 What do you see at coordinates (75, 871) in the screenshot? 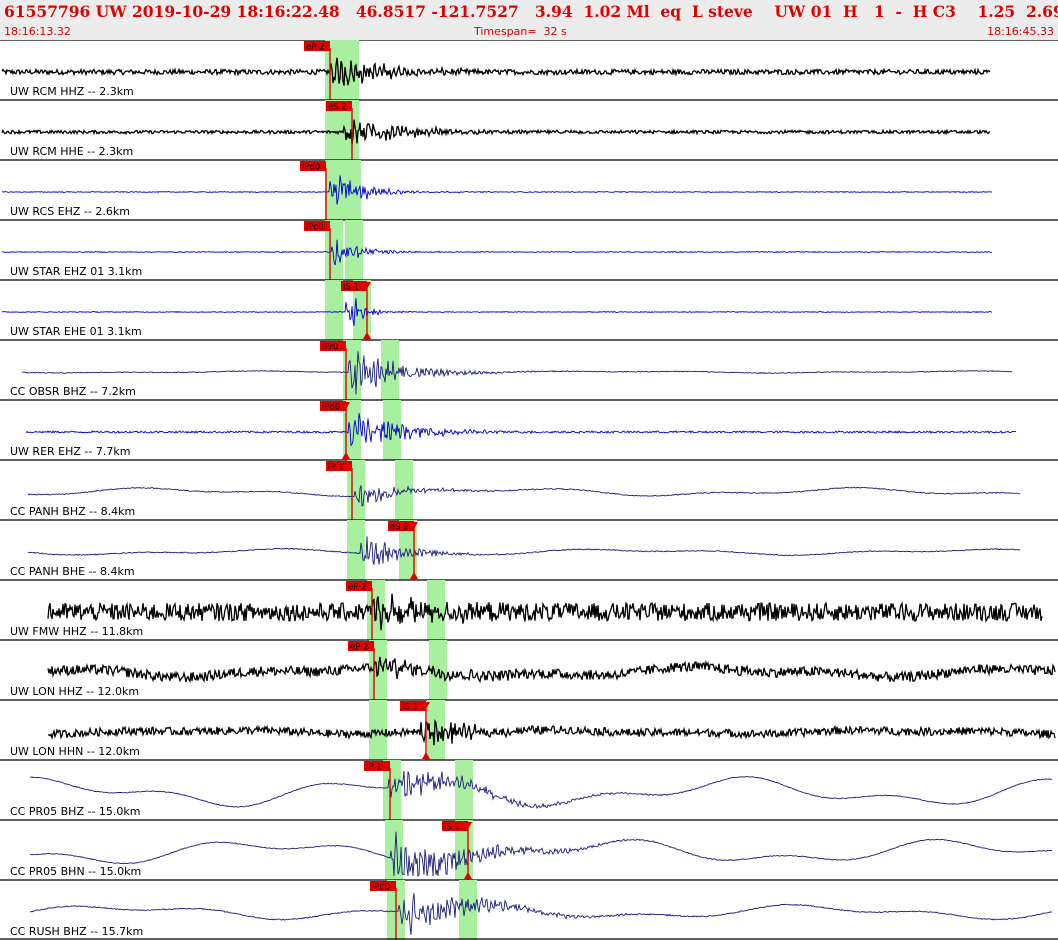
I see `station-label: CC PR05 BHN -- 15.0km` at bounding box center [75, 871].